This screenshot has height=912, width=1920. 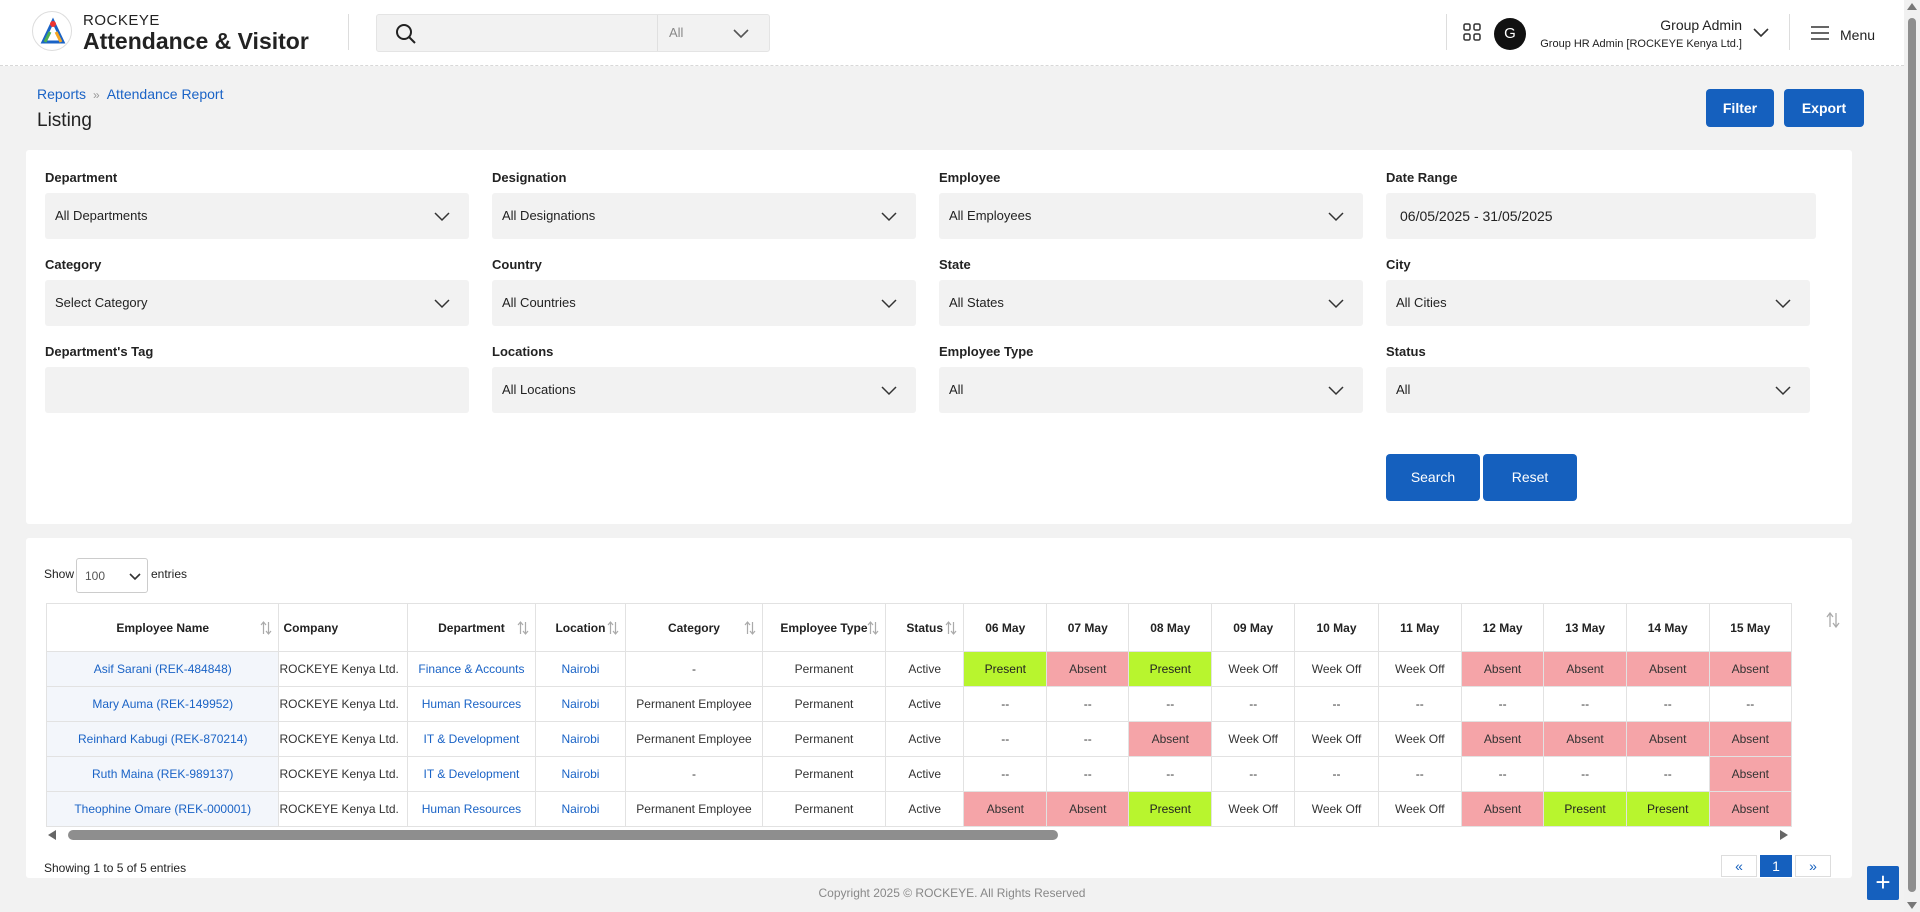 I want to click on scroll-down-arrow, so click(x=1912, y=905).